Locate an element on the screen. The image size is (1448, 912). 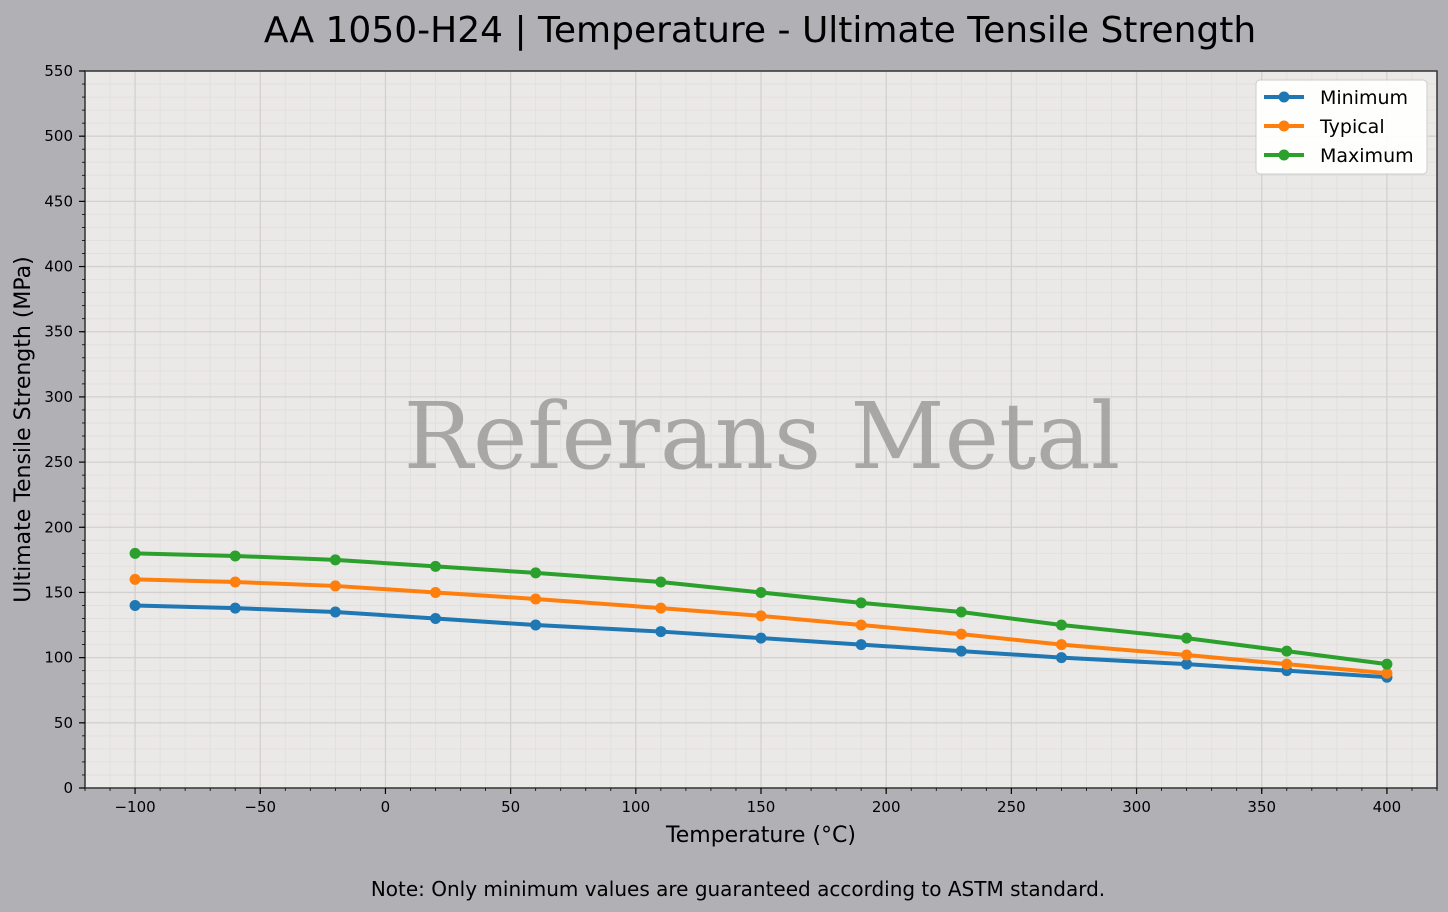
series-minimum is located at coordinates (761, 641).